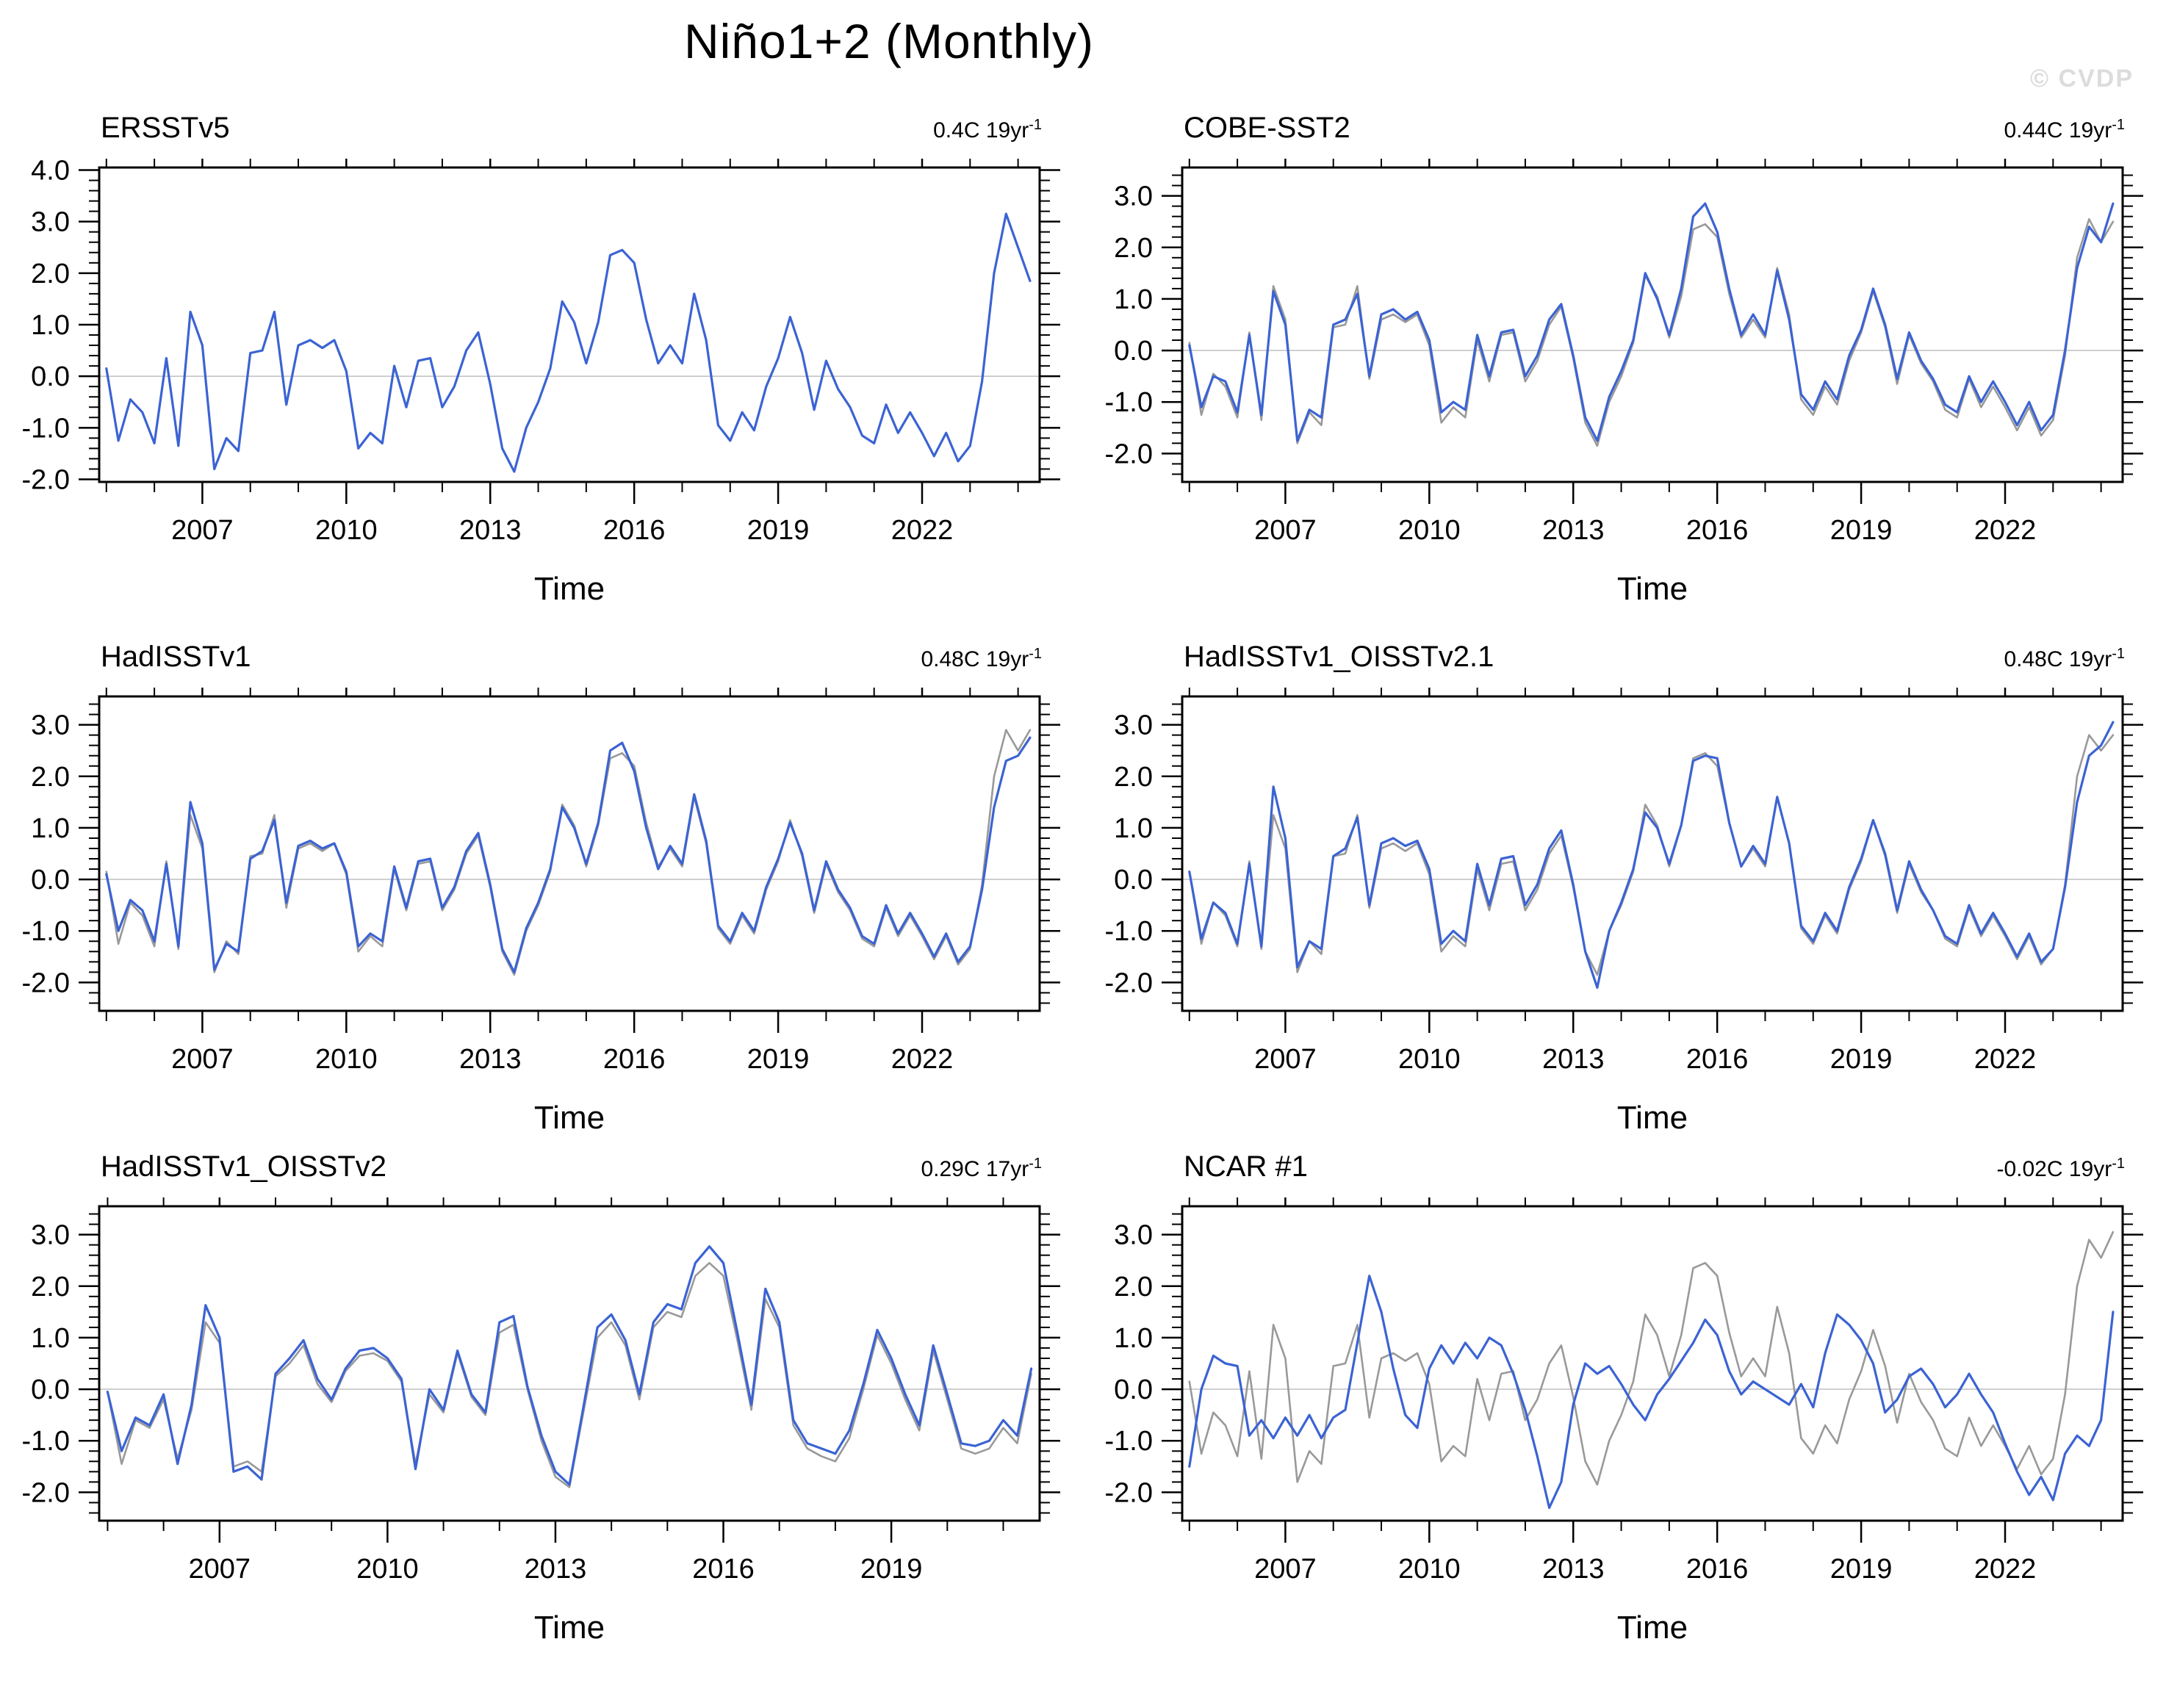  I want to click on figure-title: Niño1+2 (Monthly), so click(889, 41).